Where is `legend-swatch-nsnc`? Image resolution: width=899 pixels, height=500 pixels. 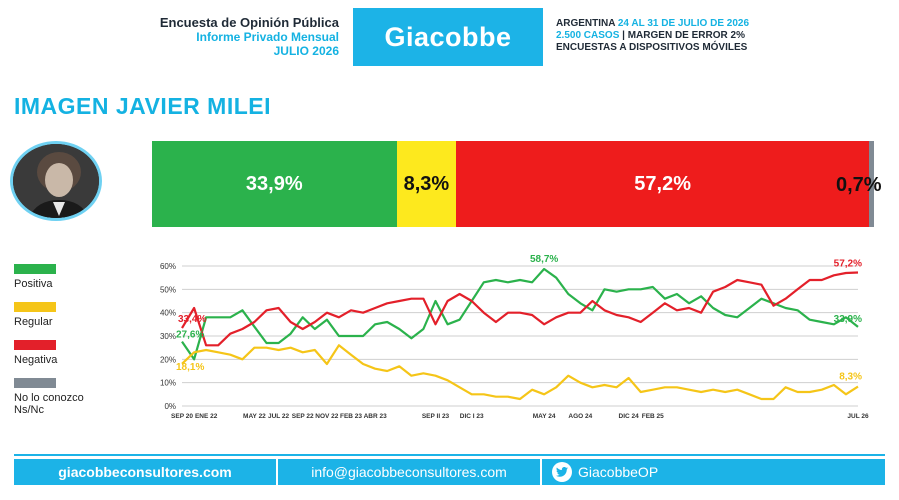 legend-swatch-nsnc is located at coordinates (35, 383).